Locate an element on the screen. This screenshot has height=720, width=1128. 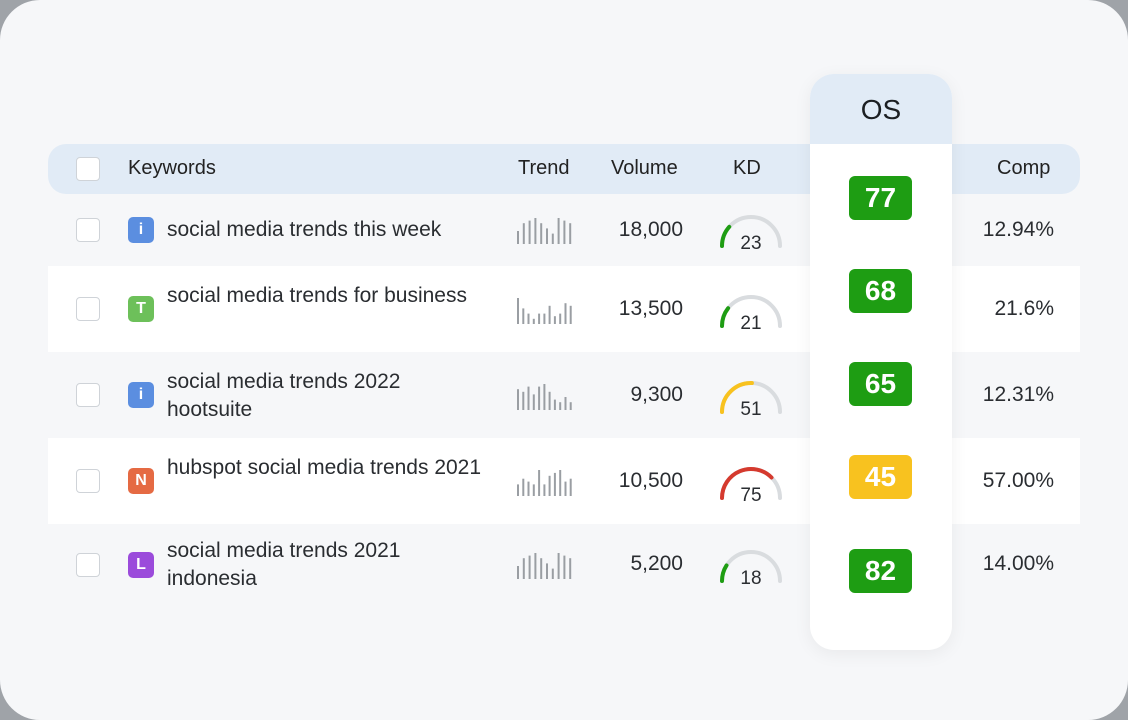
keyword-text: hubspot social media trends 2021 is located at coordinates (324, 467).